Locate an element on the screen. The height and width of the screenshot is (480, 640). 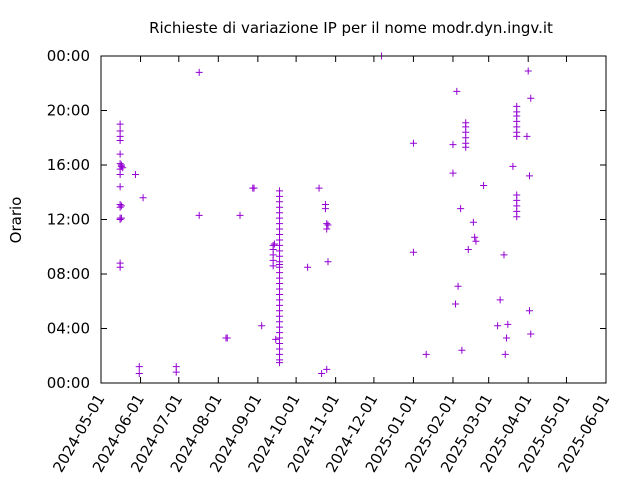
y-tick-label: 16:00 is located at coordinates (68, 165).